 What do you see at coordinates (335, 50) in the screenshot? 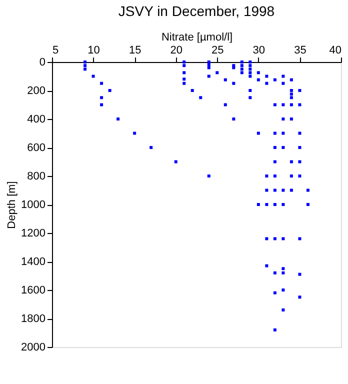
I see `x-tick-label: 40` at bounding box center [335, 50].